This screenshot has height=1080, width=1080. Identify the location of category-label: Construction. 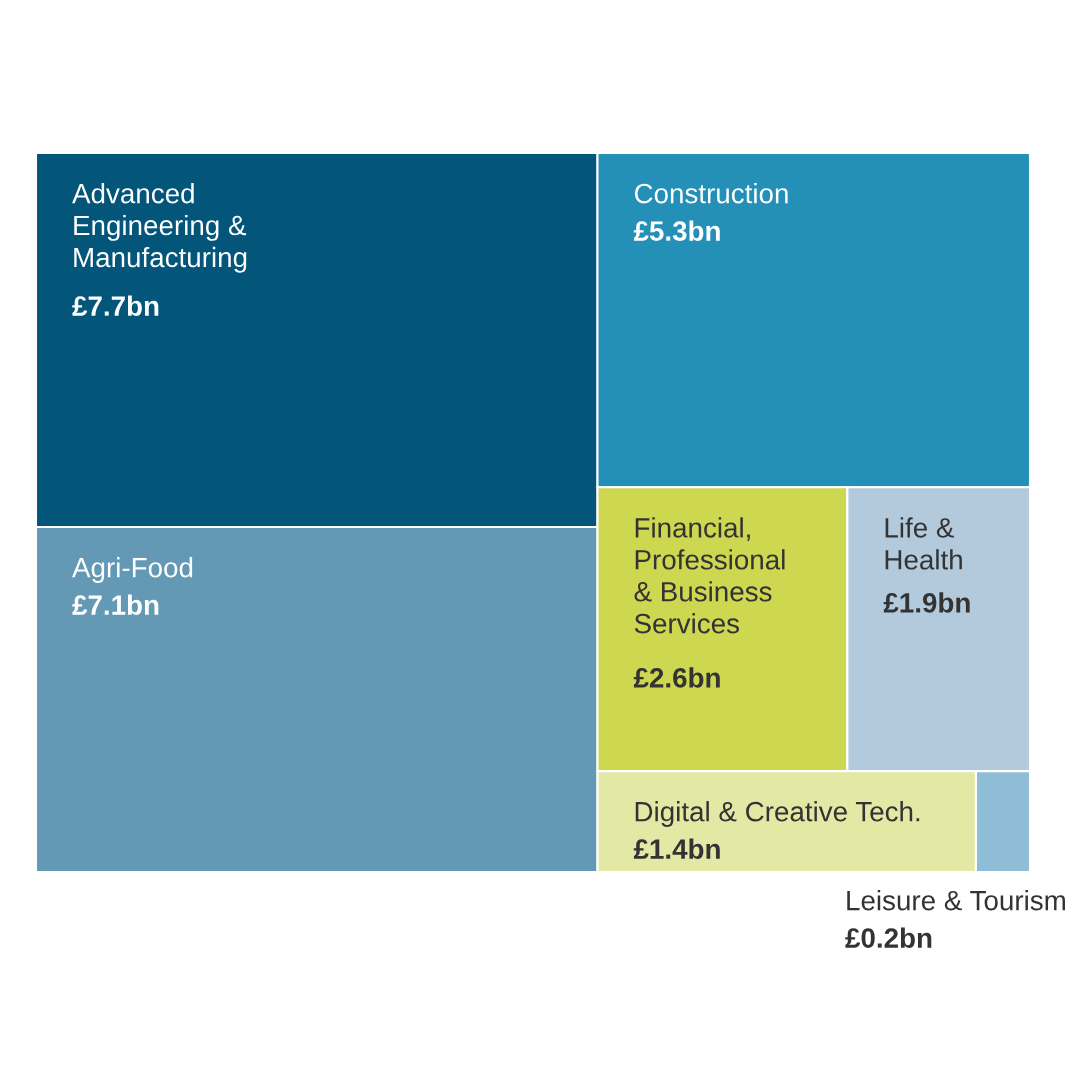
(711, 193).